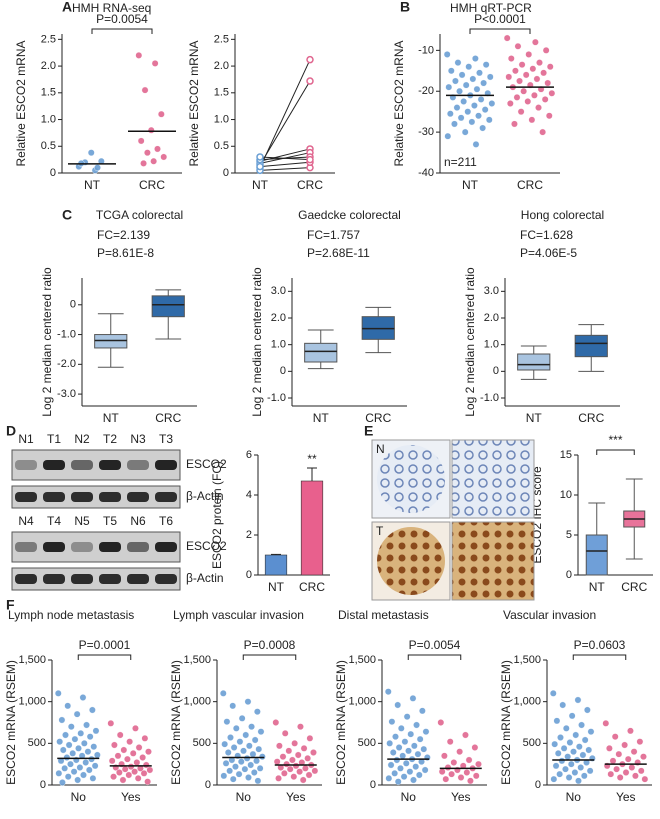 The width and height of the screenshot is (660, 819). Describe the element at coordinates (82, 439) in the screenshot. I see `lane-label: N2` at that location.